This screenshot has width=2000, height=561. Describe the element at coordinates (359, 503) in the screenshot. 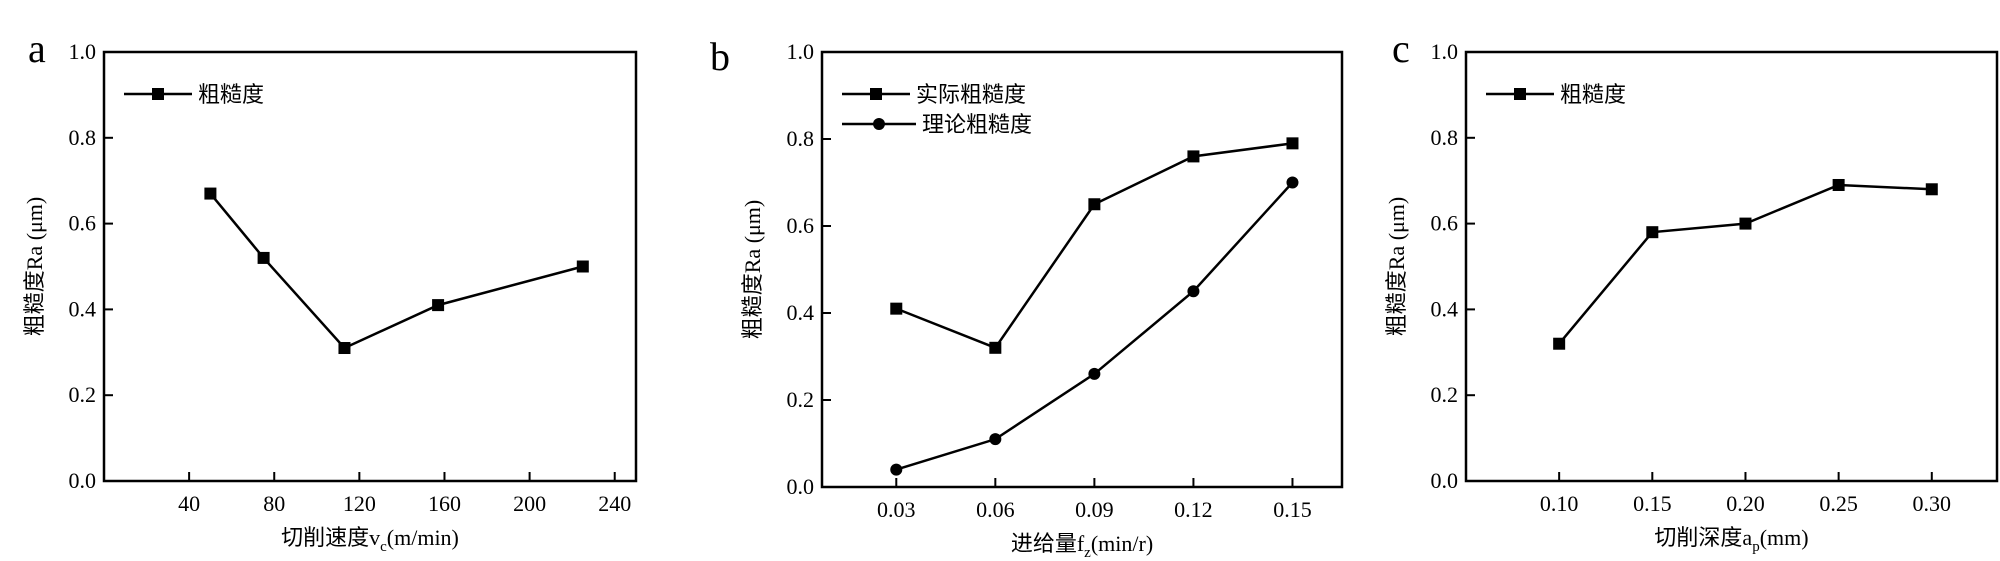

I see `x-tick-label: 120` at that location.